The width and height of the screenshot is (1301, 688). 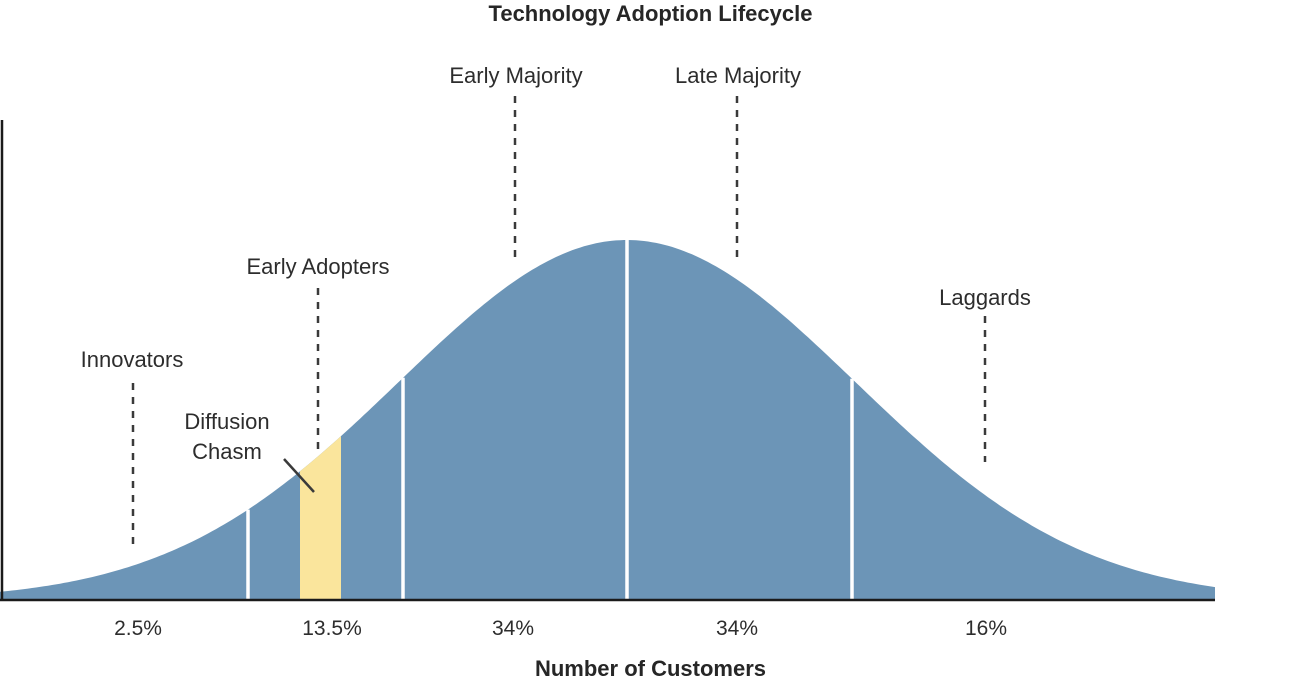 What do you see at coordinates (320, 518) in the screenshot?
I see `diffusion-chasm-band` at bounding box center [320, 518].